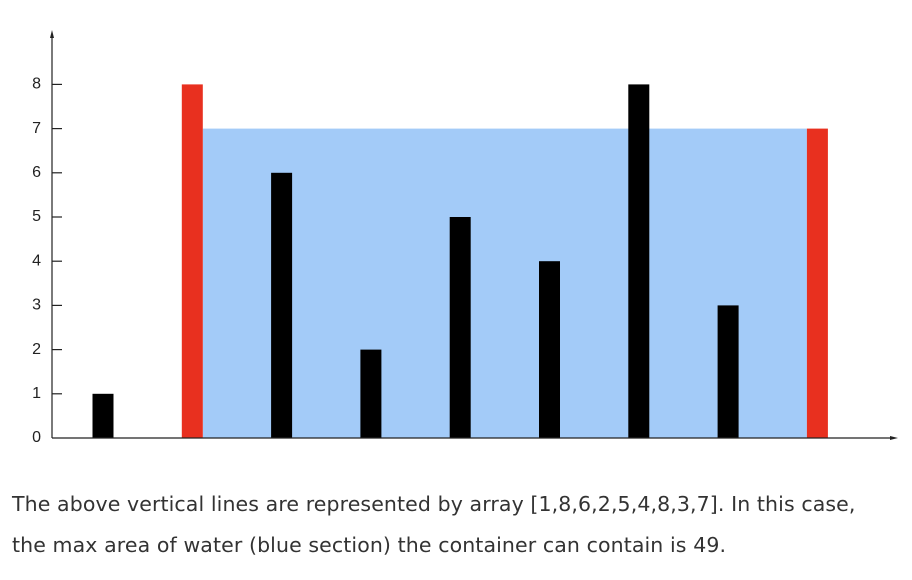 Image resolution: width=912 pixels, height=580 pixels. Describe the element at coordinates (36, 128) in the screenshot. I see `y-tick-label: 7` at that location.